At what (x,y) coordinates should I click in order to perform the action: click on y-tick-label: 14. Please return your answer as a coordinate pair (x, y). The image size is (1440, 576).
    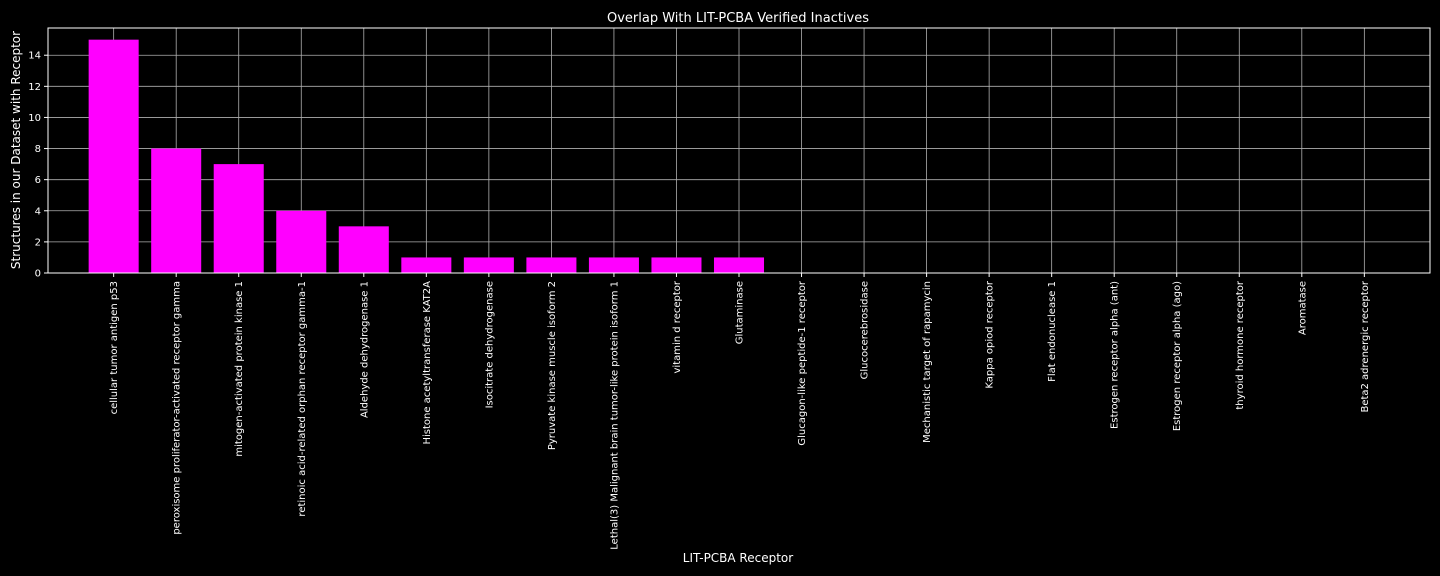
    Looking at the image, I should click on (34, 56).